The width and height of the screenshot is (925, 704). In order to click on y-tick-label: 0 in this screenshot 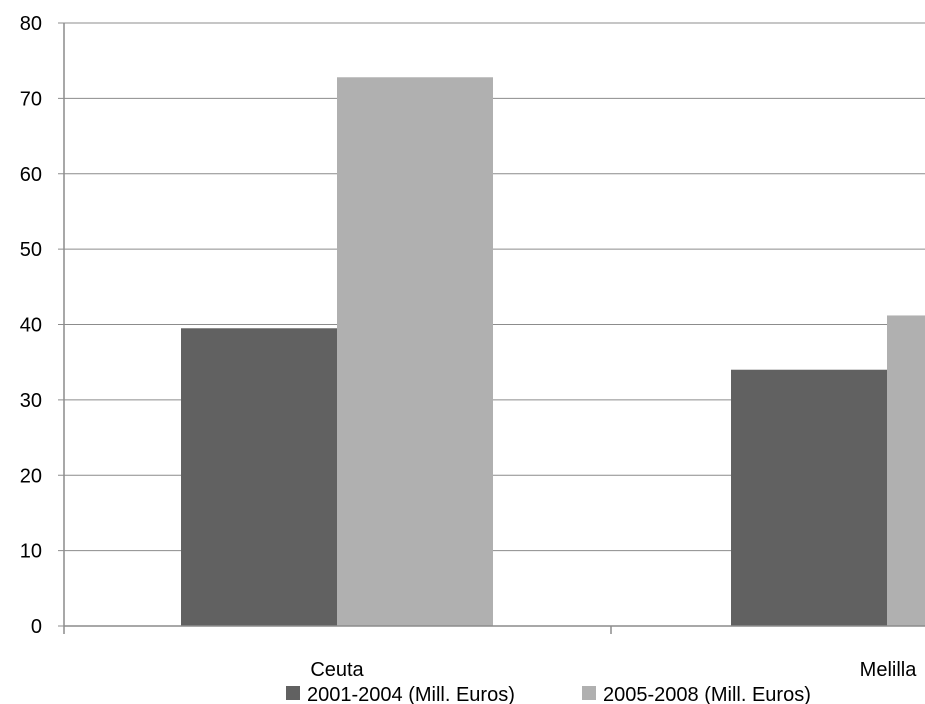, I will do `click(36, 627)`.